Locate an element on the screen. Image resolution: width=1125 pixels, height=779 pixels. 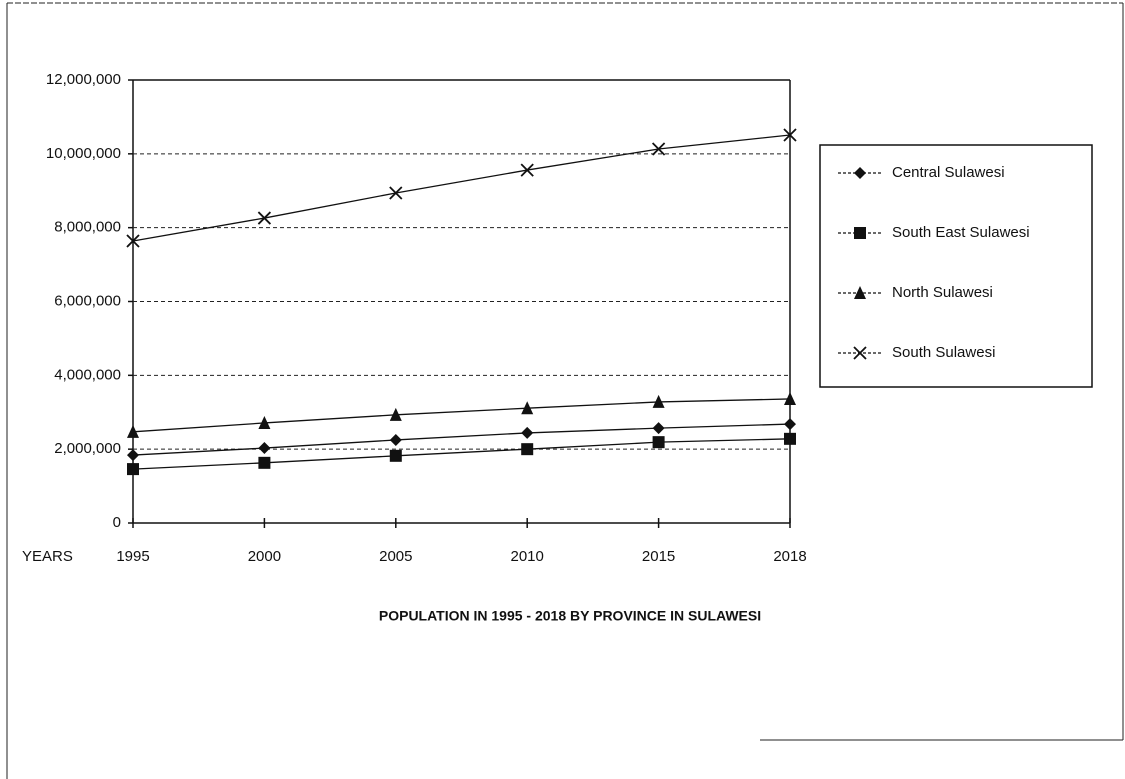
legend-label: Central Sulawesi is located at coordinates (948, 172).